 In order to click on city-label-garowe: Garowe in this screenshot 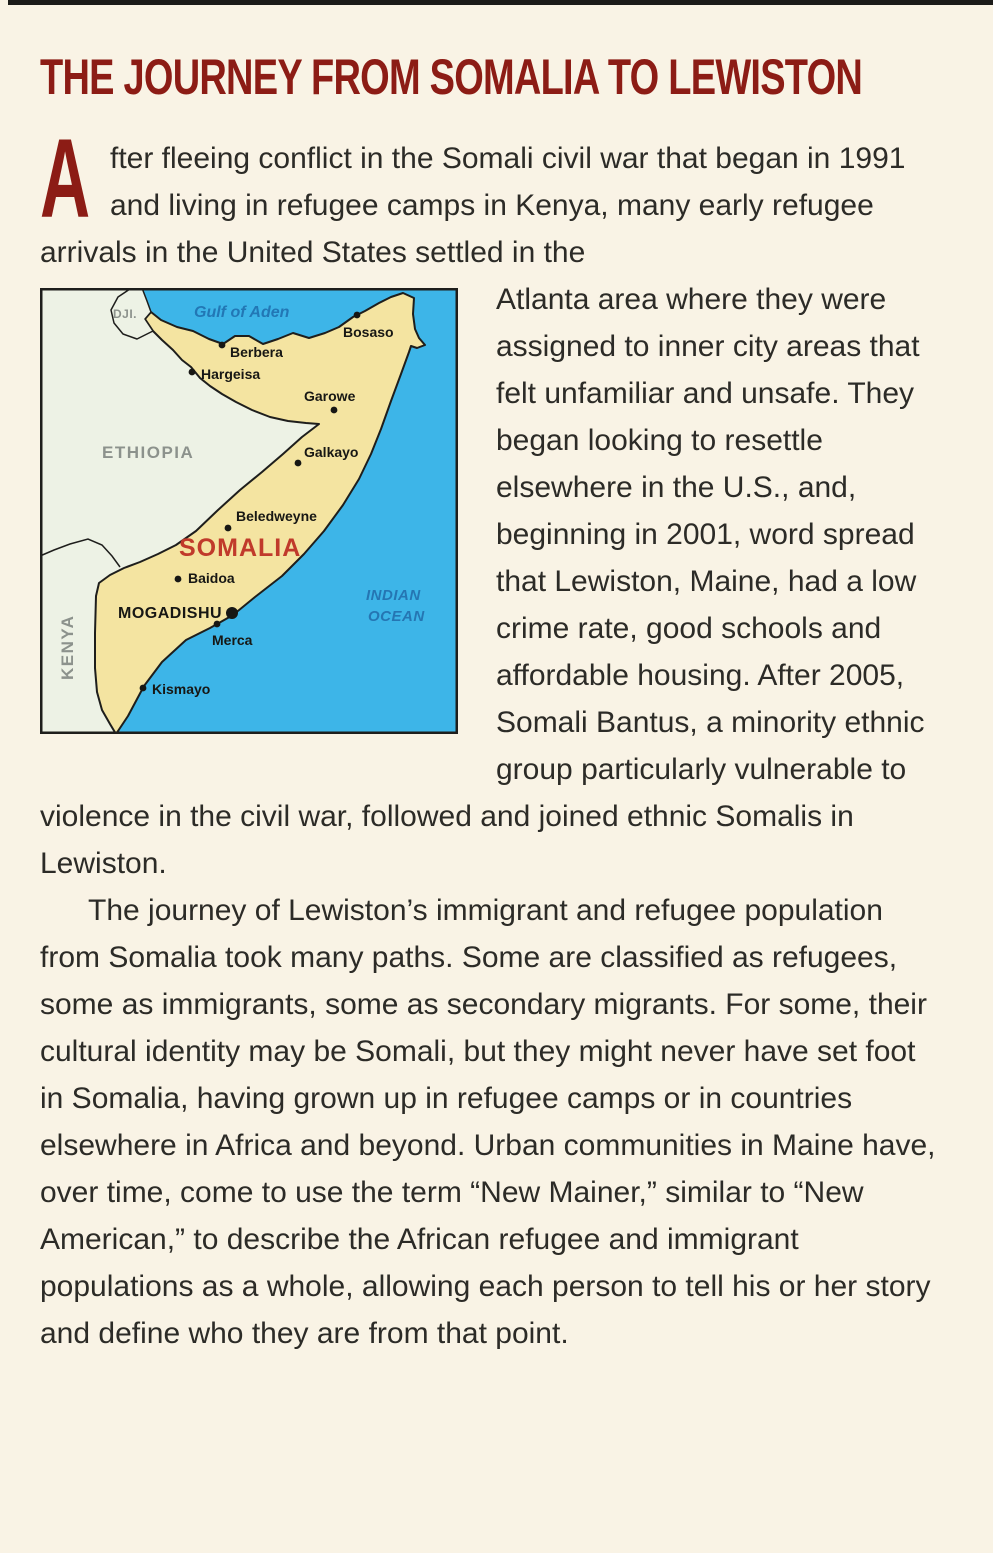, I will do `click(330, 396)`.